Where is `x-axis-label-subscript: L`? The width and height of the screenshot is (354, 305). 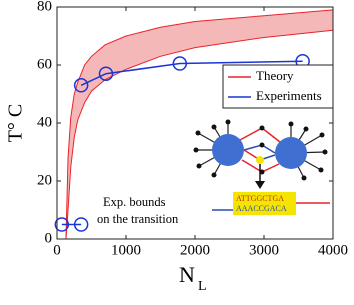 x-axis-label-subscript: L is located at coordinates (202, 286).